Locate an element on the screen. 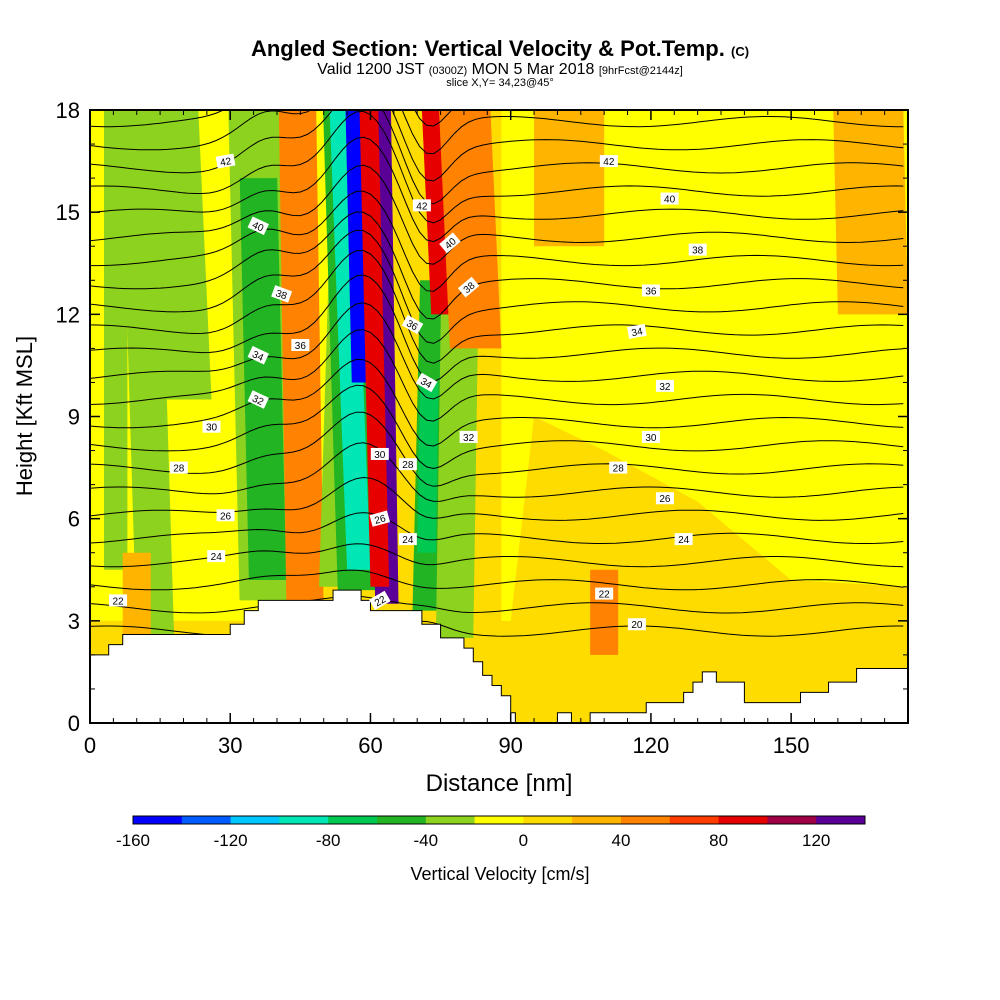 The height and width of the screenshot is (1000, 1000). x-tick-label: 90 is located at coordinates (510, 745).